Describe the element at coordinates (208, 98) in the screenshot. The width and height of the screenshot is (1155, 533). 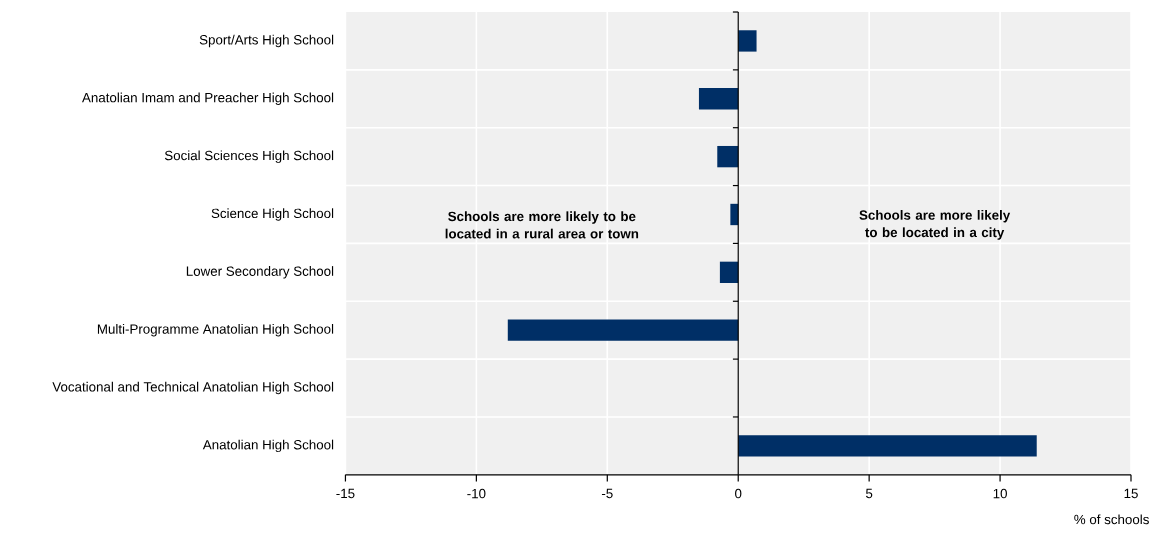
I see `y-tick-label: Anatolian Imam and Preacher High School` at that location.